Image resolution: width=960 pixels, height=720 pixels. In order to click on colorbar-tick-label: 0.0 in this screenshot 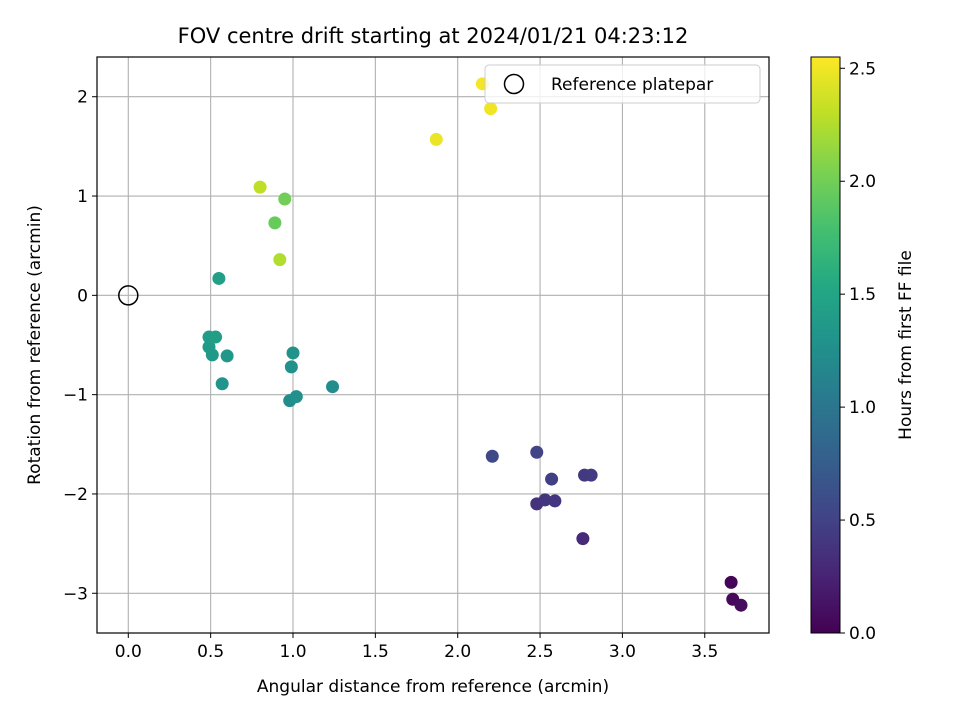, I will do `click(862, 634)`.